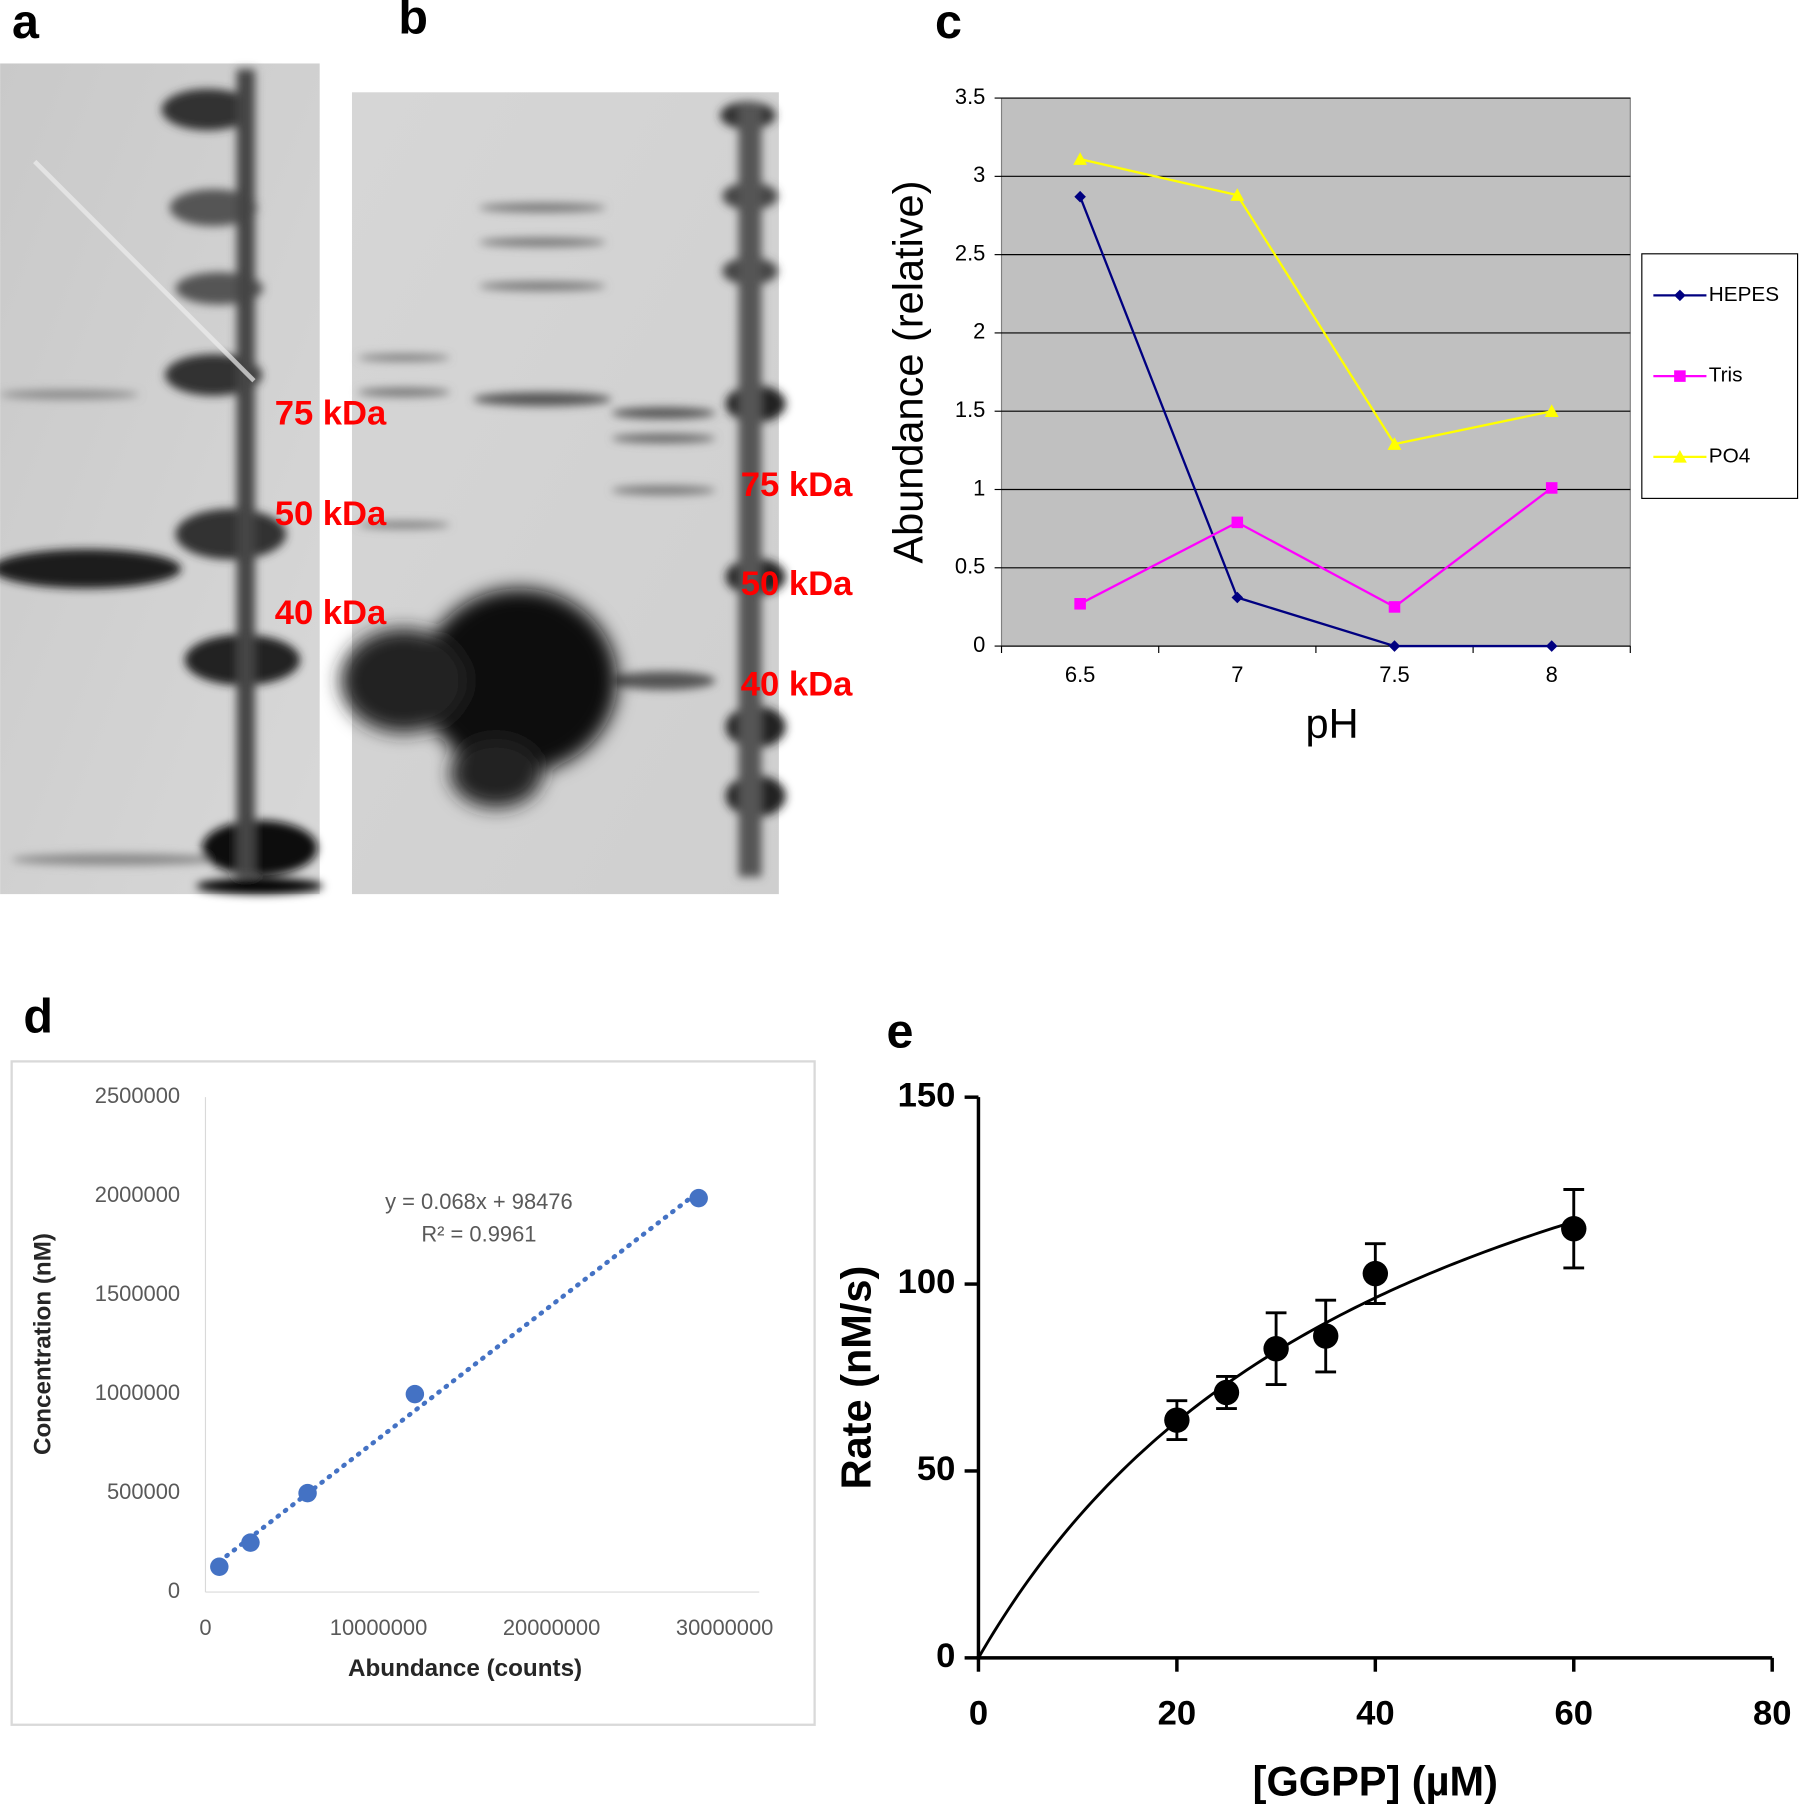  Describe the element at coordinates (948, 24) in the screenshot. I see `panel-label: c` at that location.